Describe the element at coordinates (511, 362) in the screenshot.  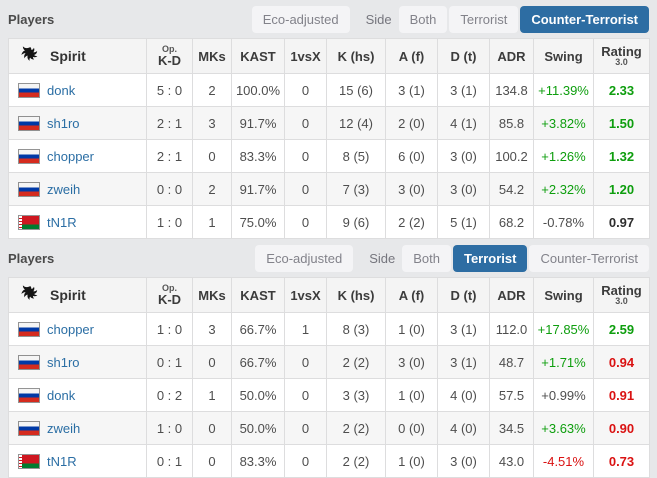
I see `stat-cell: 48.7` at that location.